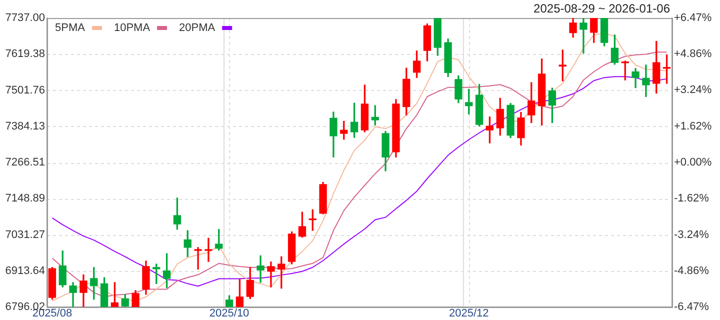 This screenshot has width=720, height=320. Describe the element at coordinates (692, 307) in the screenshot. I see `y2-tick-label: -6.47%` at that location.